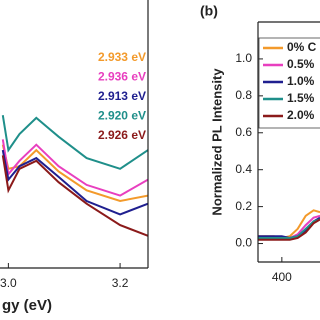  What do you see at coordinates (243, 58) in the screenshot?
I see `y-tick-label: 1.0` at bounding box center [243, 58].